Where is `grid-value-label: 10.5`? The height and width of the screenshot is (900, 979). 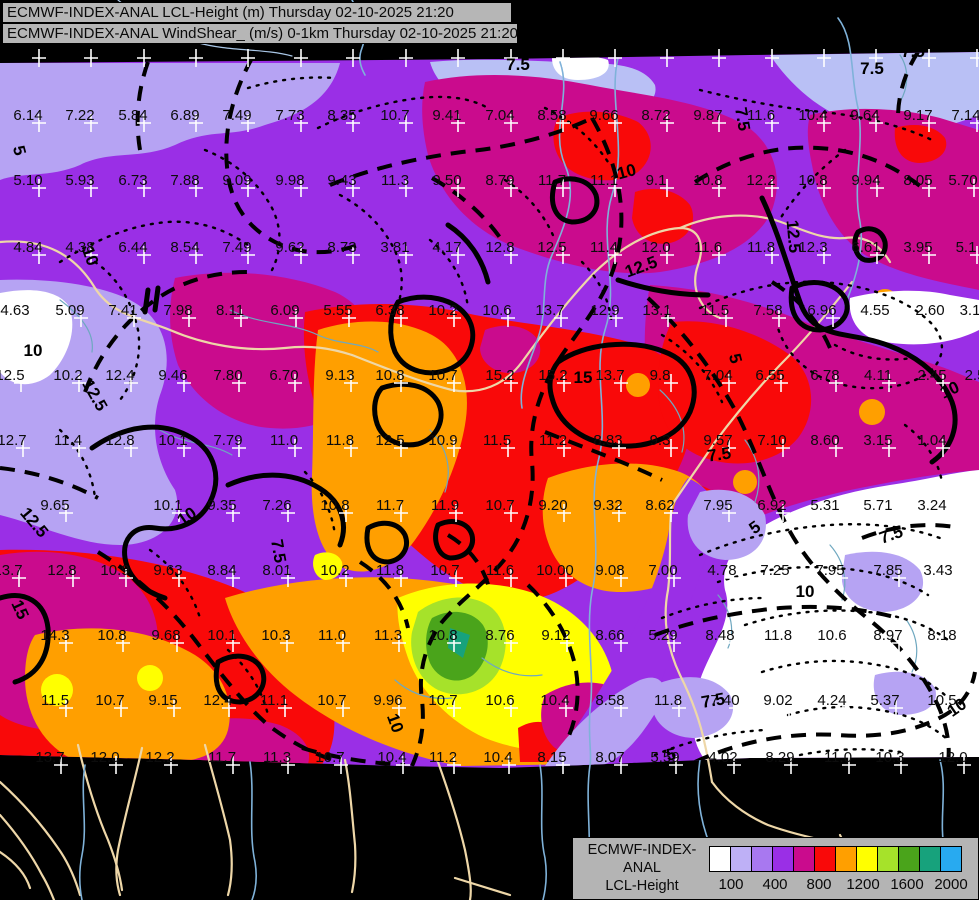 grid-value-label: 10.5 is located at coordinates (941, 700).